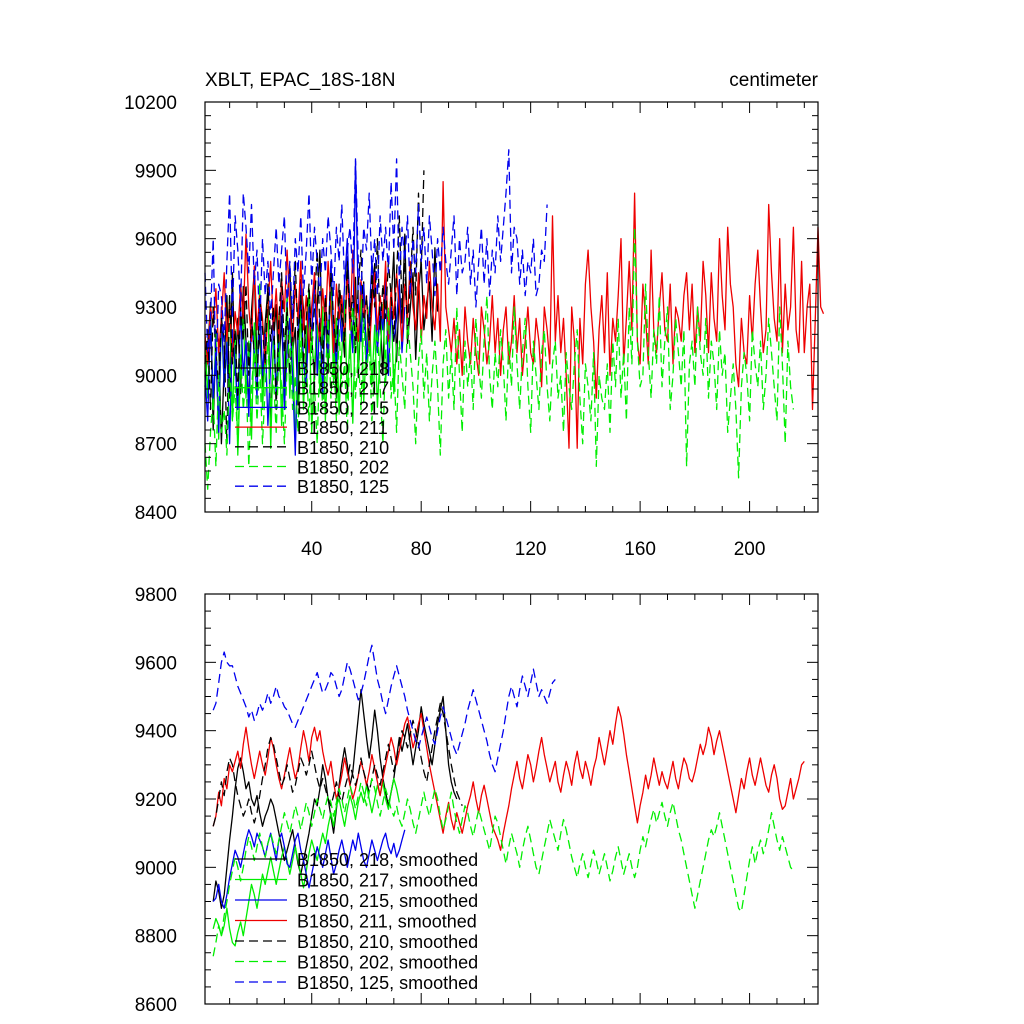 This screenshot has width=1024, height=1024. What do you see at coordinates (640, 549) in the screenshot?
I see `x-tick-label: 160` at bounding box center [640, 549].